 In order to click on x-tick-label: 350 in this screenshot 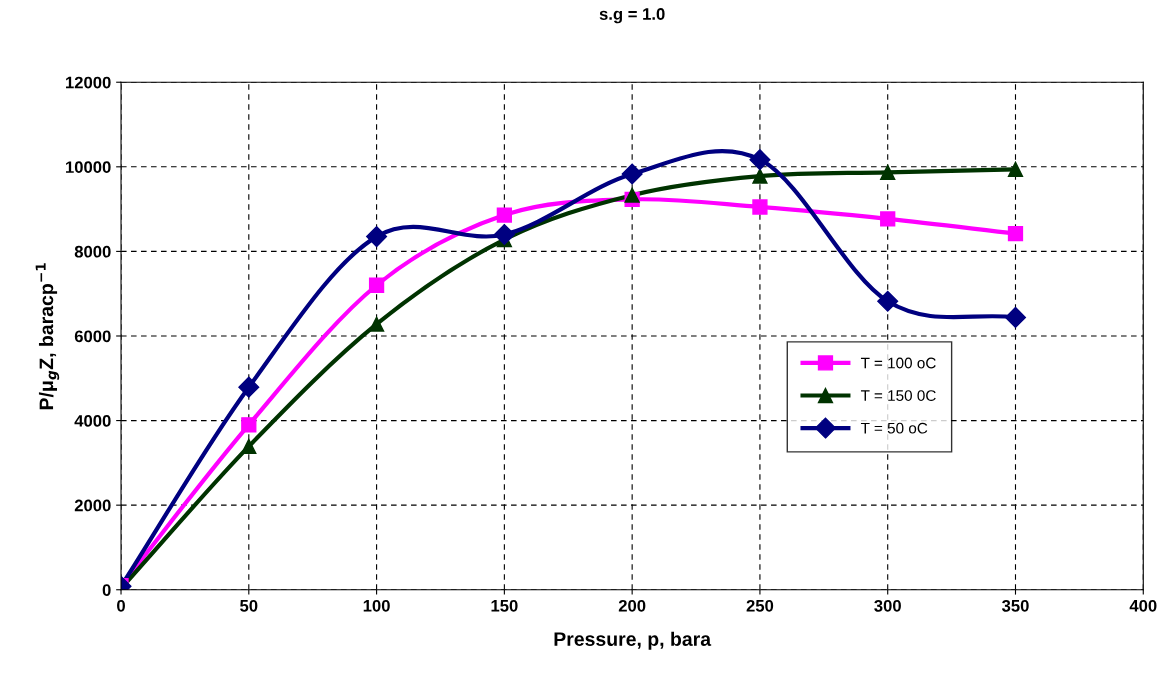, I will do `click(1015, 605)`.